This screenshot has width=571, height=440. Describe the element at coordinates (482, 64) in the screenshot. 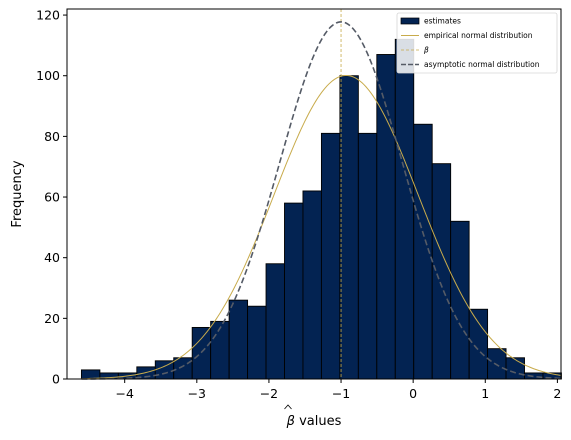

I see `legend-label: asymptotic normal distribution` at that location.